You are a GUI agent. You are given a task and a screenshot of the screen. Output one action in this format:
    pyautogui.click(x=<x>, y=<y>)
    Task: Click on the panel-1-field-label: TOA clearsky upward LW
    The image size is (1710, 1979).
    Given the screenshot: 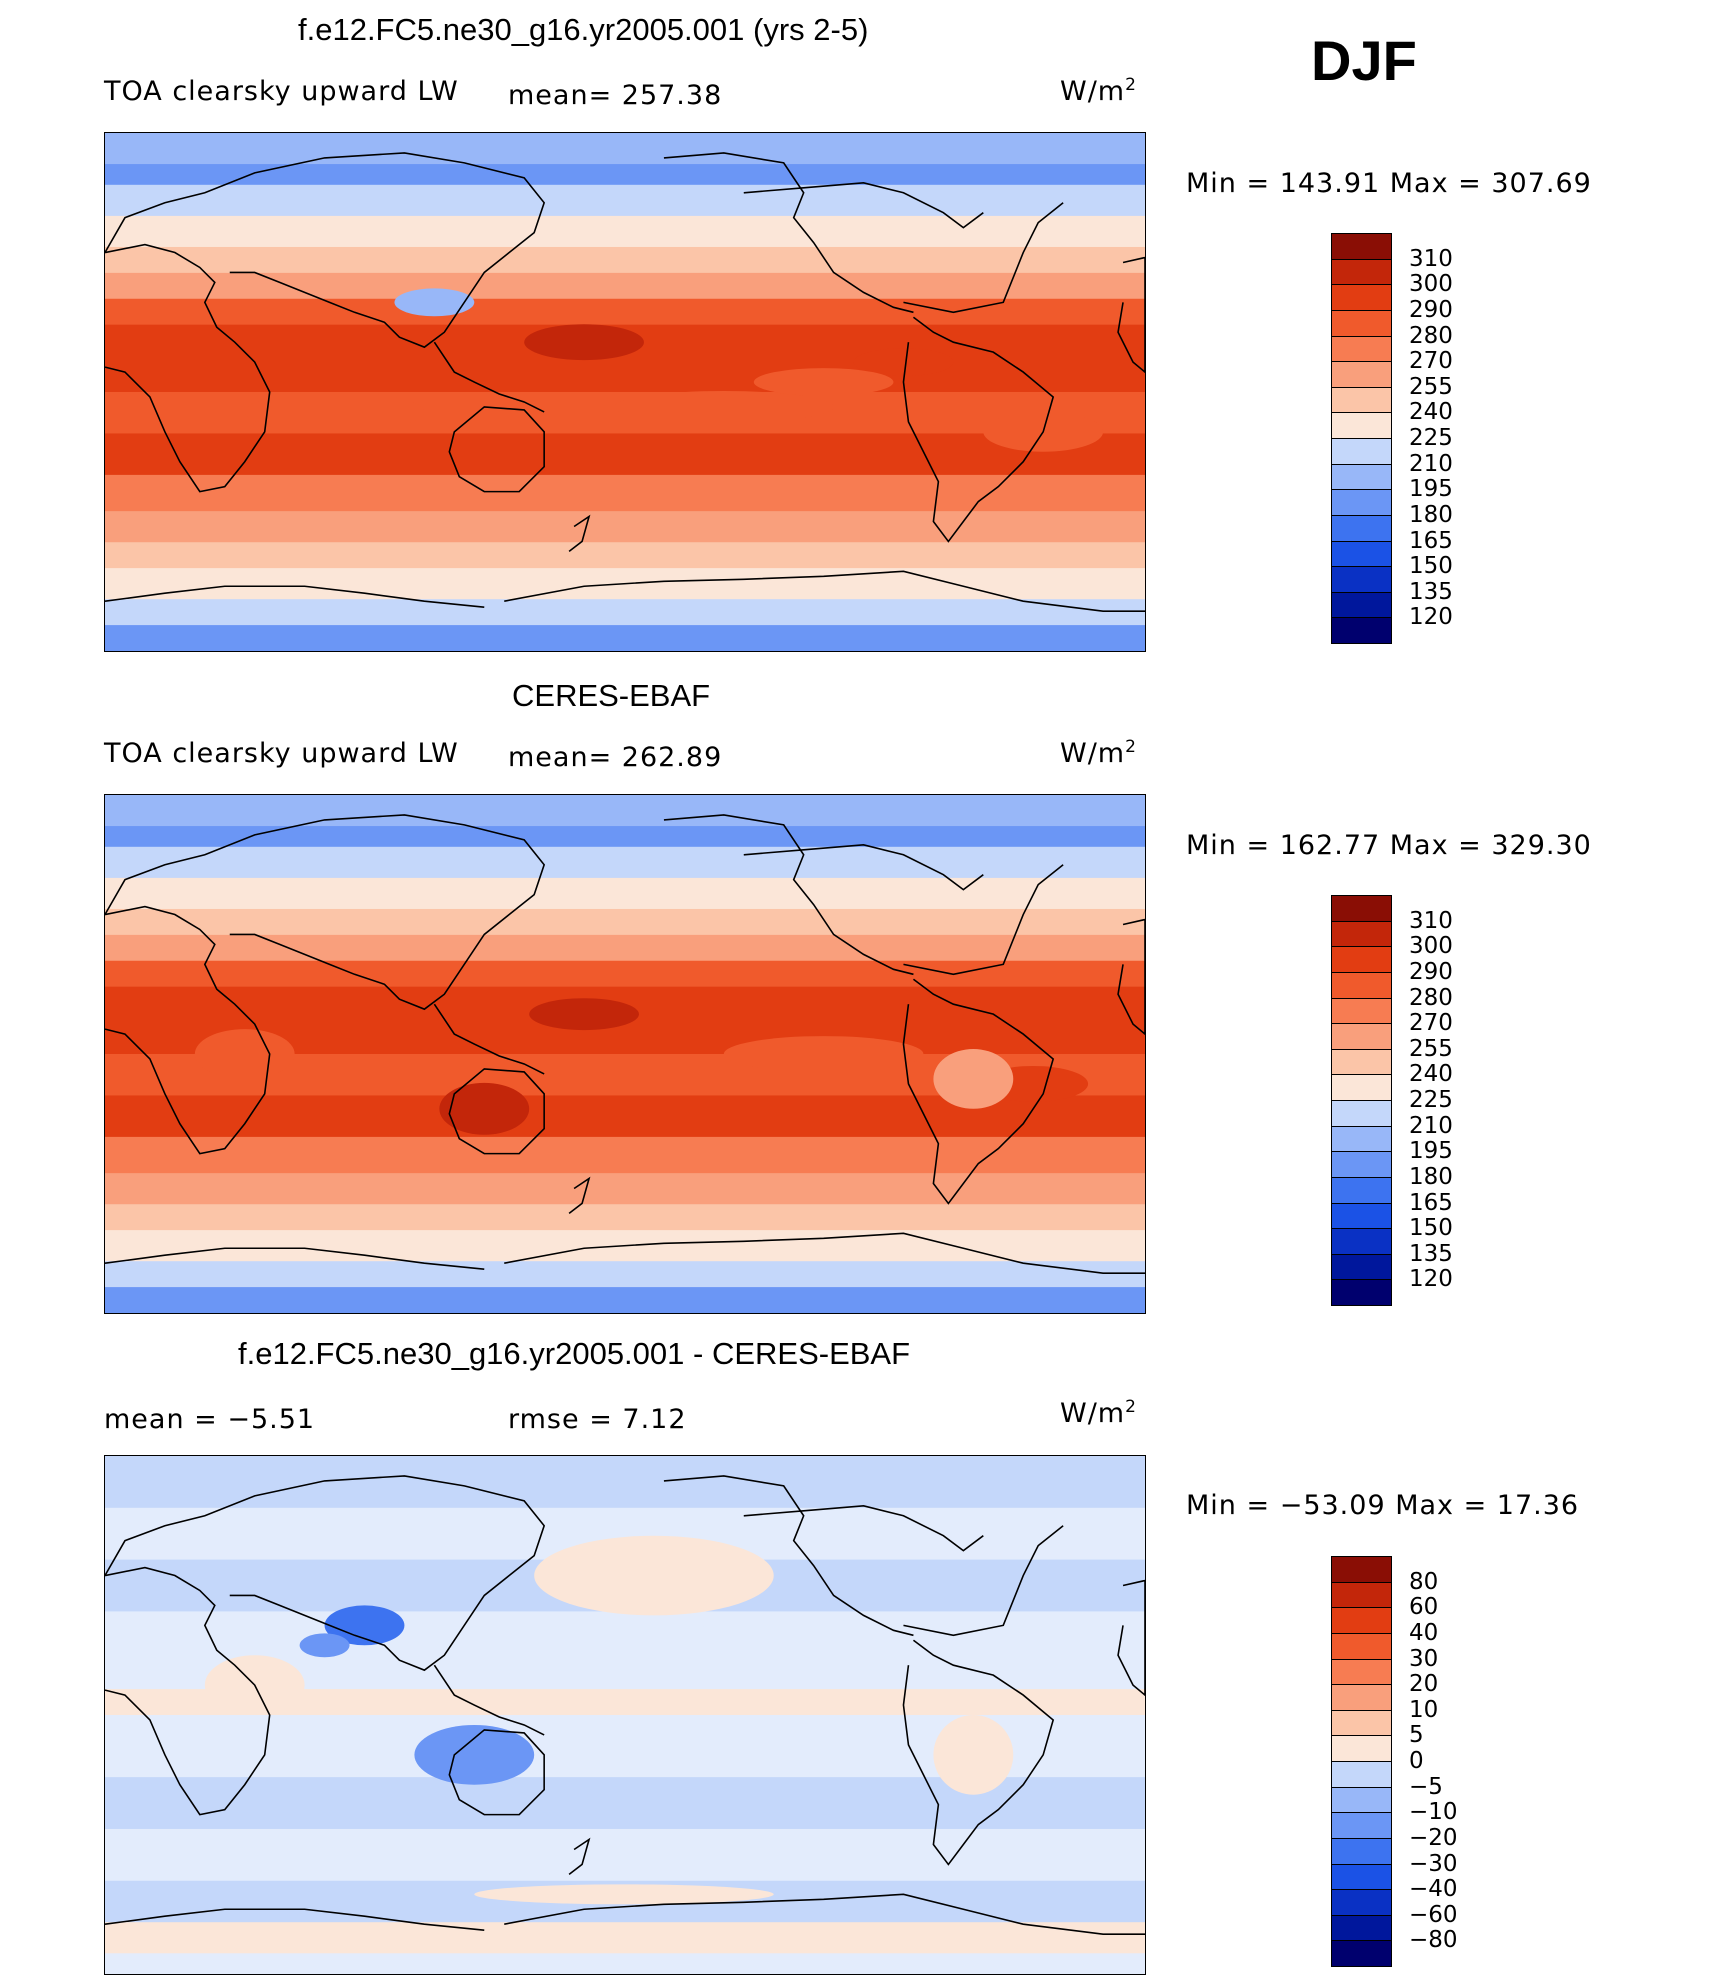 What is the action you would take?
    pyautogui.click(x=281, y=91)
    